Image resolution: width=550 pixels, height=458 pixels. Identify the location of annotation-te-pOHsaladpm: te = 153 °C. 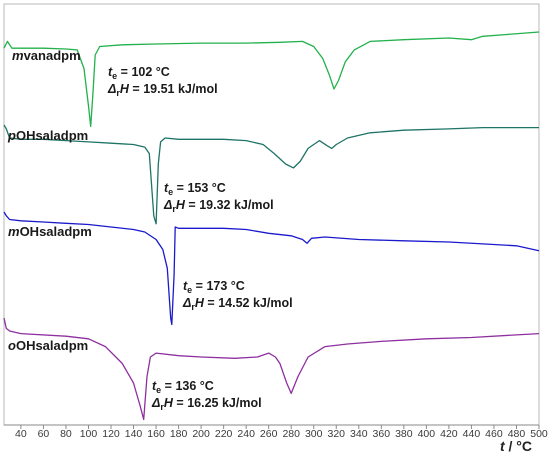
(195, 189).